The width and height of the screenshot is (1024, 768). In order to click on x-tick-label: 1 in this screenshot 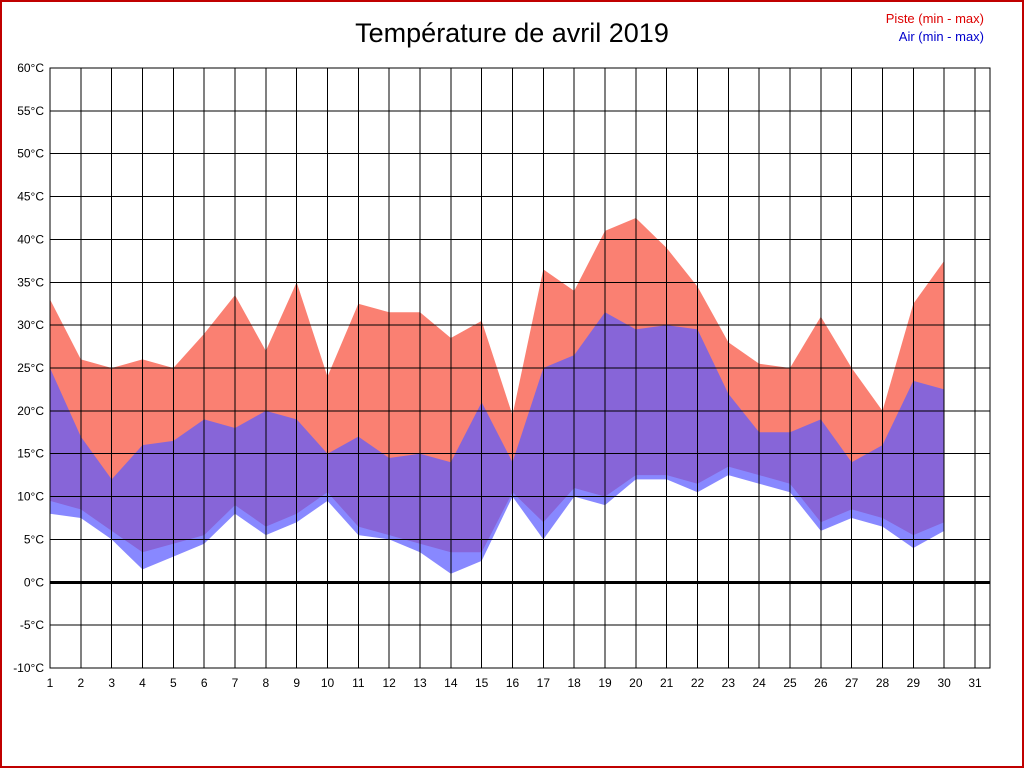, I will do `click(50, 683)`.